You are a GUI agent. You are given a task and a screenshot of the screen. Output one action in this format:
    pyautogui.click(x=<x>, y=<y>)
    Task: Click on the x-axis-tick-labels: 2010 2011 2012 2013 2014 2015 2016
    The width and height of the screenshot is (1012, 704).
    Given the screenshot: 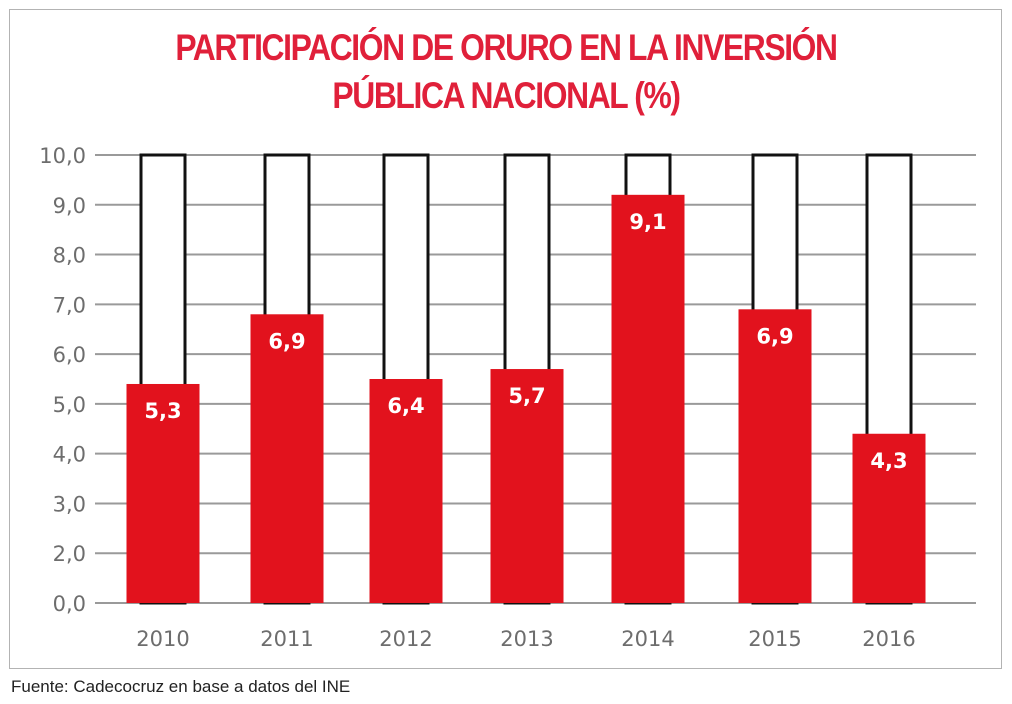 What is the action you would take?
    pyautogui.click(x=525, y=639)
    